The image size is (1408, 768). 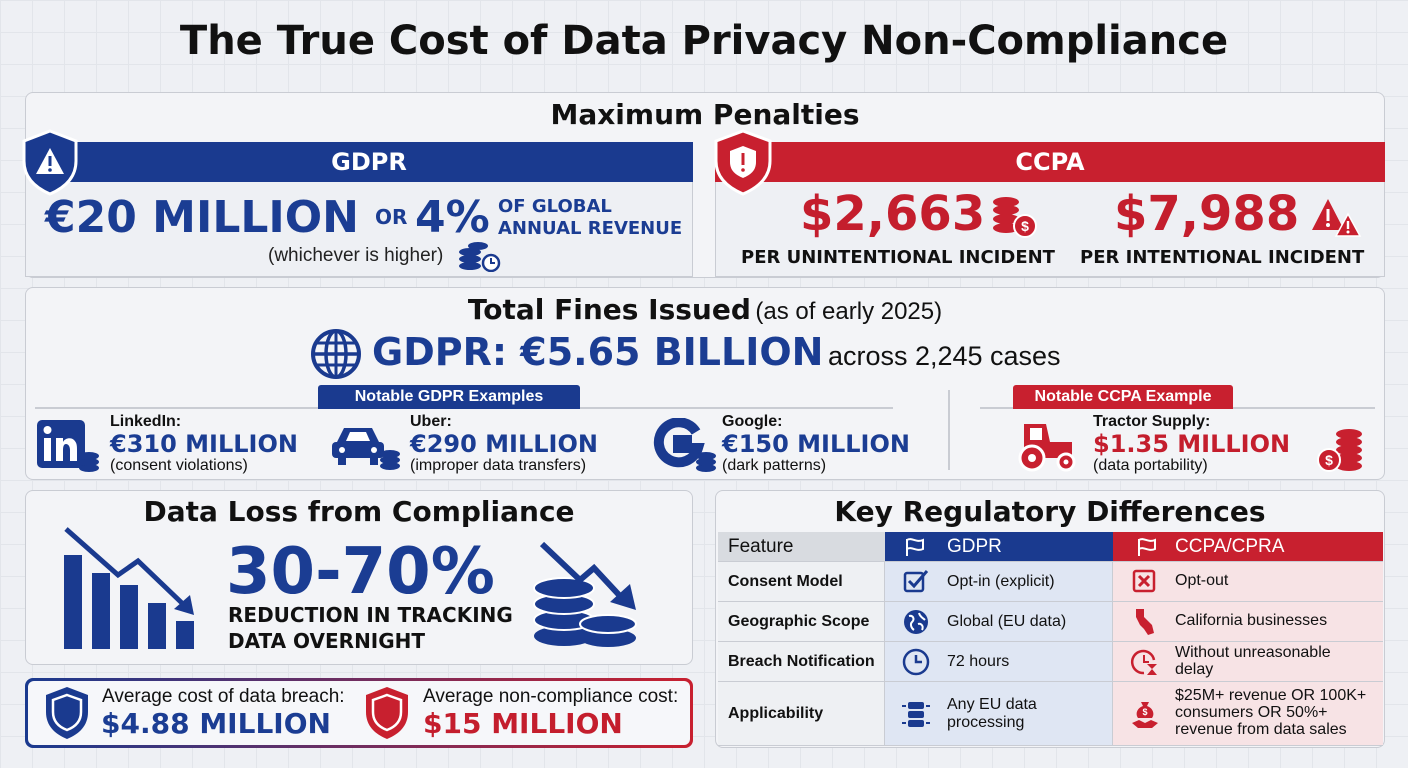 I want to click on row-feature: Applicability, so click(x=801, y=714).